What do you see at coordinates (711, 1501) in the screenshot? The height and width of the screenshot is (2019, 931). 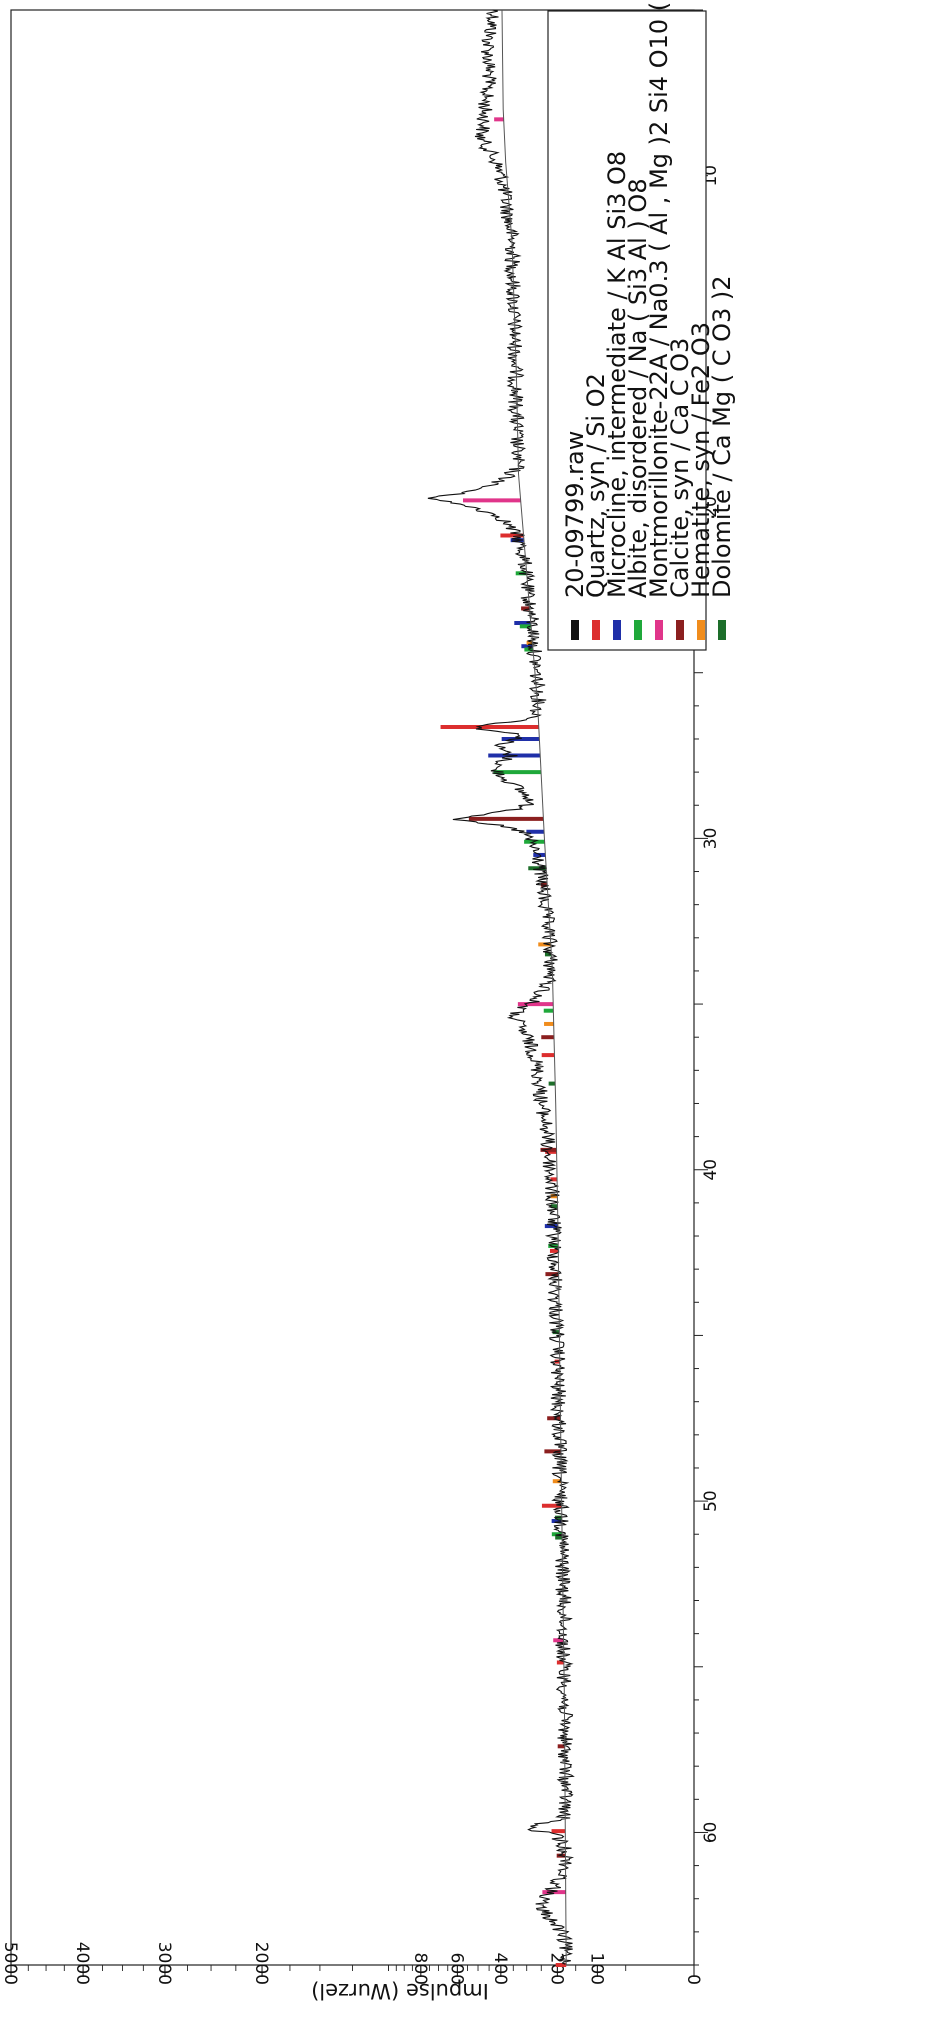 I see `x-tick-label: 50` at bounding box center [711, 1501].